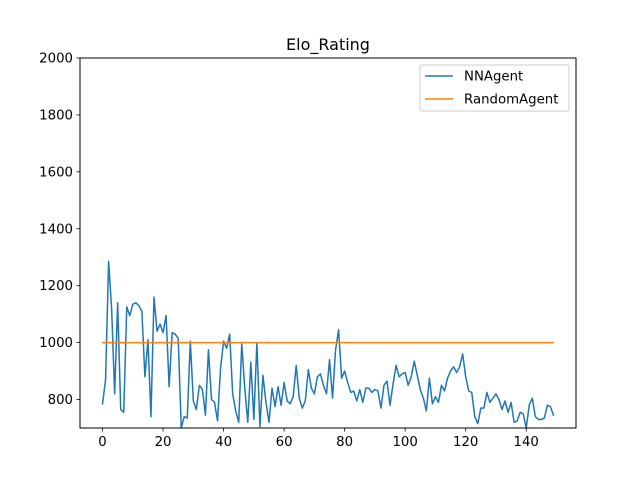 The width and height of the screenshot is (640, 480). Describe the element at coordinates (60, 400) in the screenshot. I see `y-tick-label: 800` at that location.